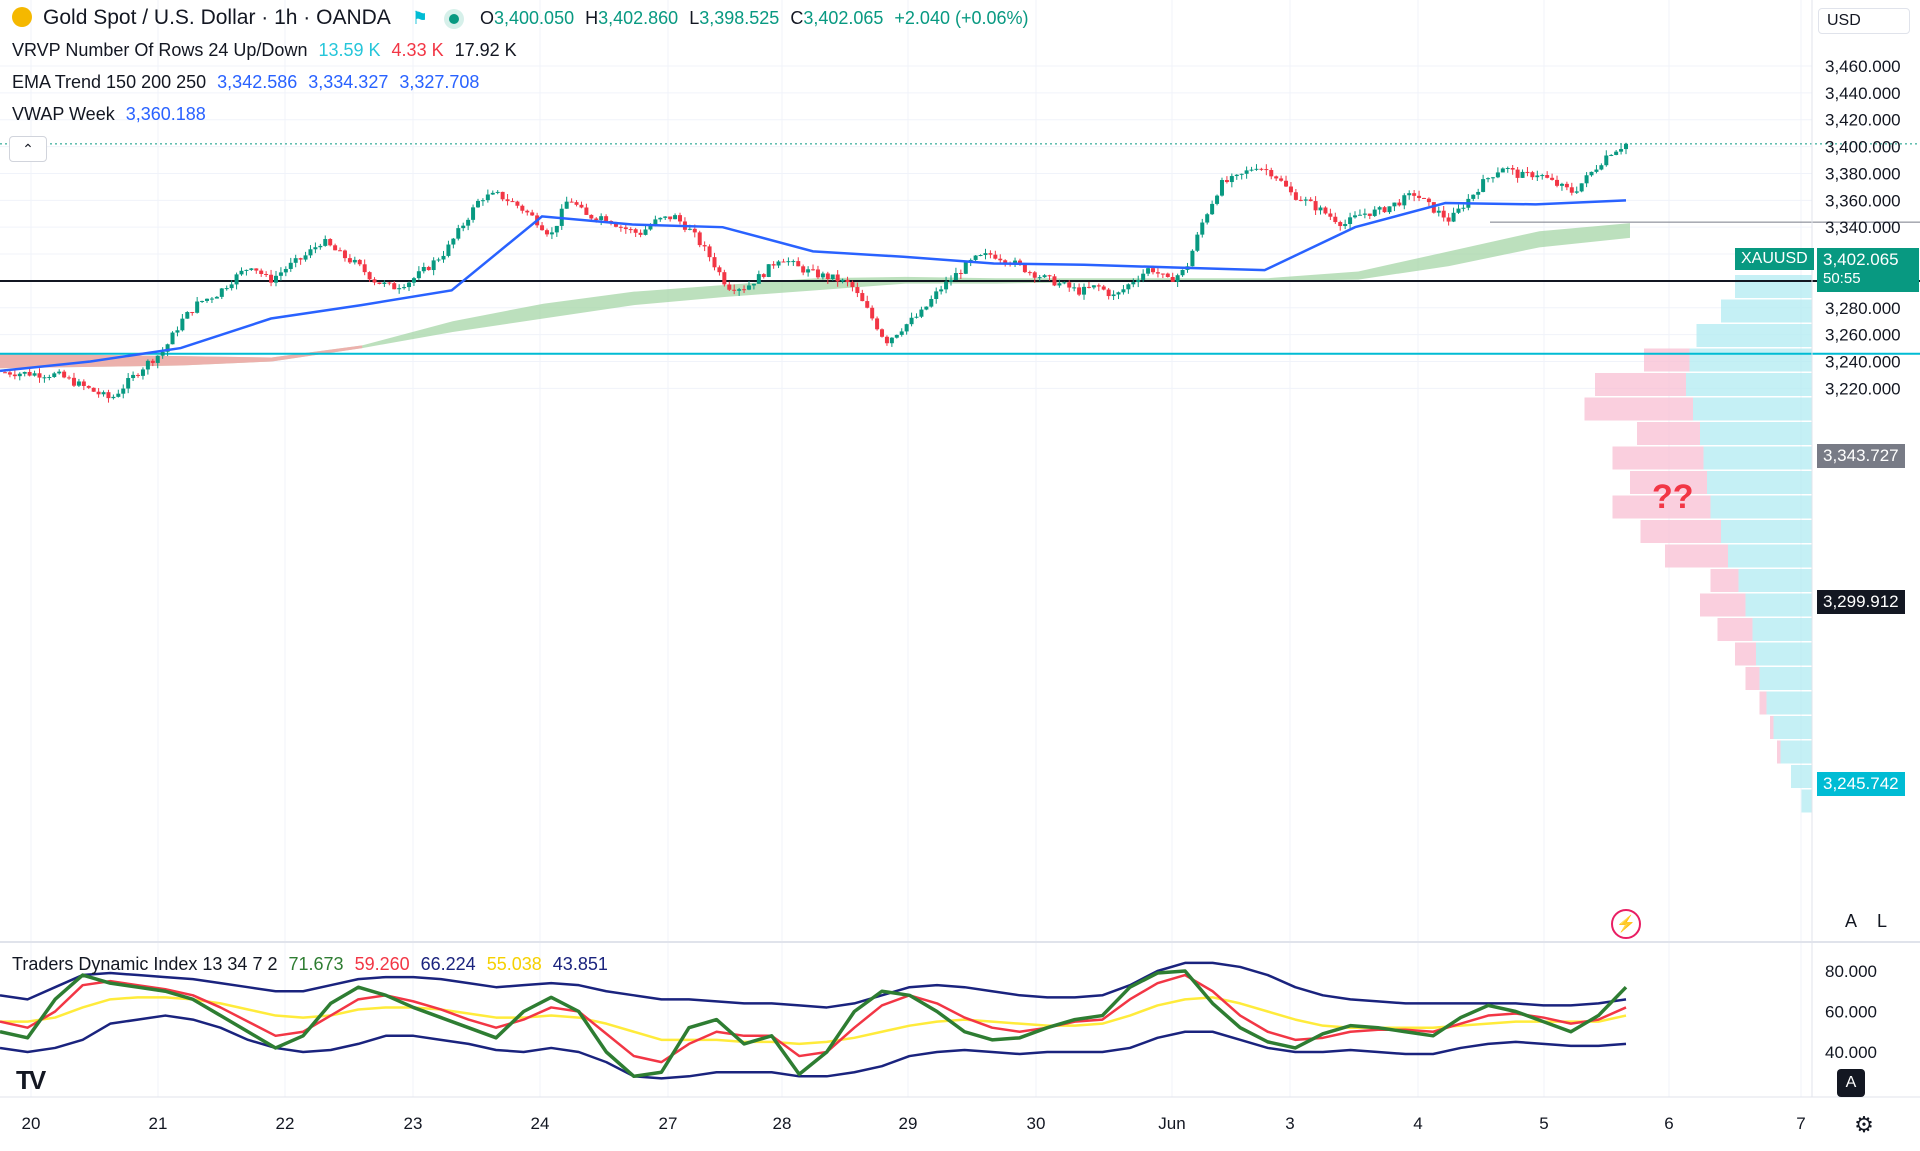 The height and width of the screenshot is (1151, 1920). I want to click on question-annotation: ??, so click(1673, 497).